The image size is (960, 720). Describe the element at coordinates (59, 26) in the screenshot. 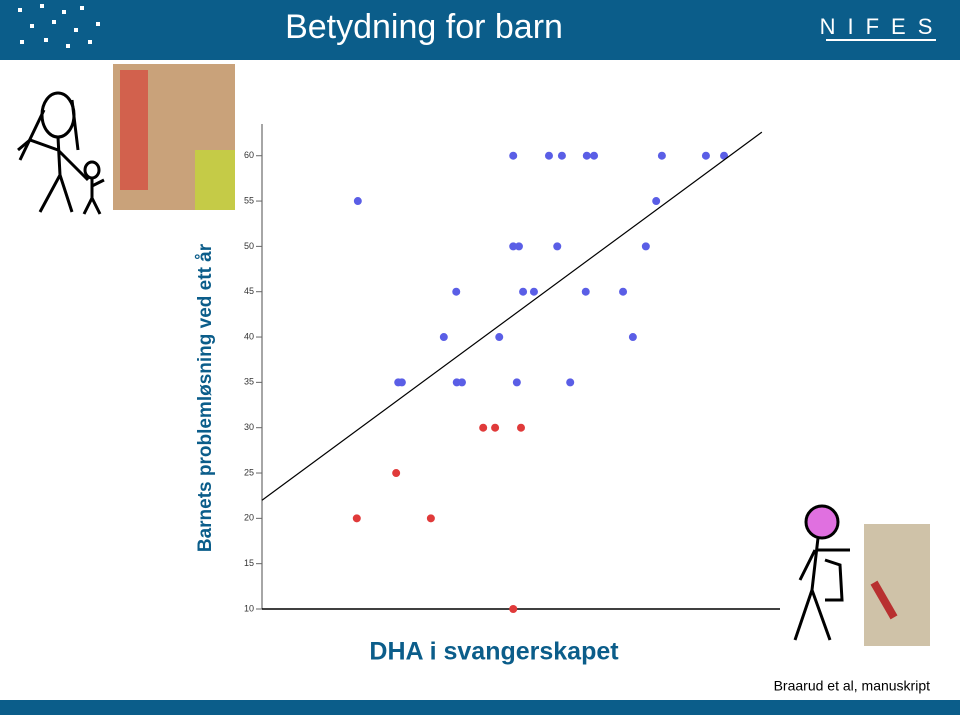

I see `header-dots` at that location.